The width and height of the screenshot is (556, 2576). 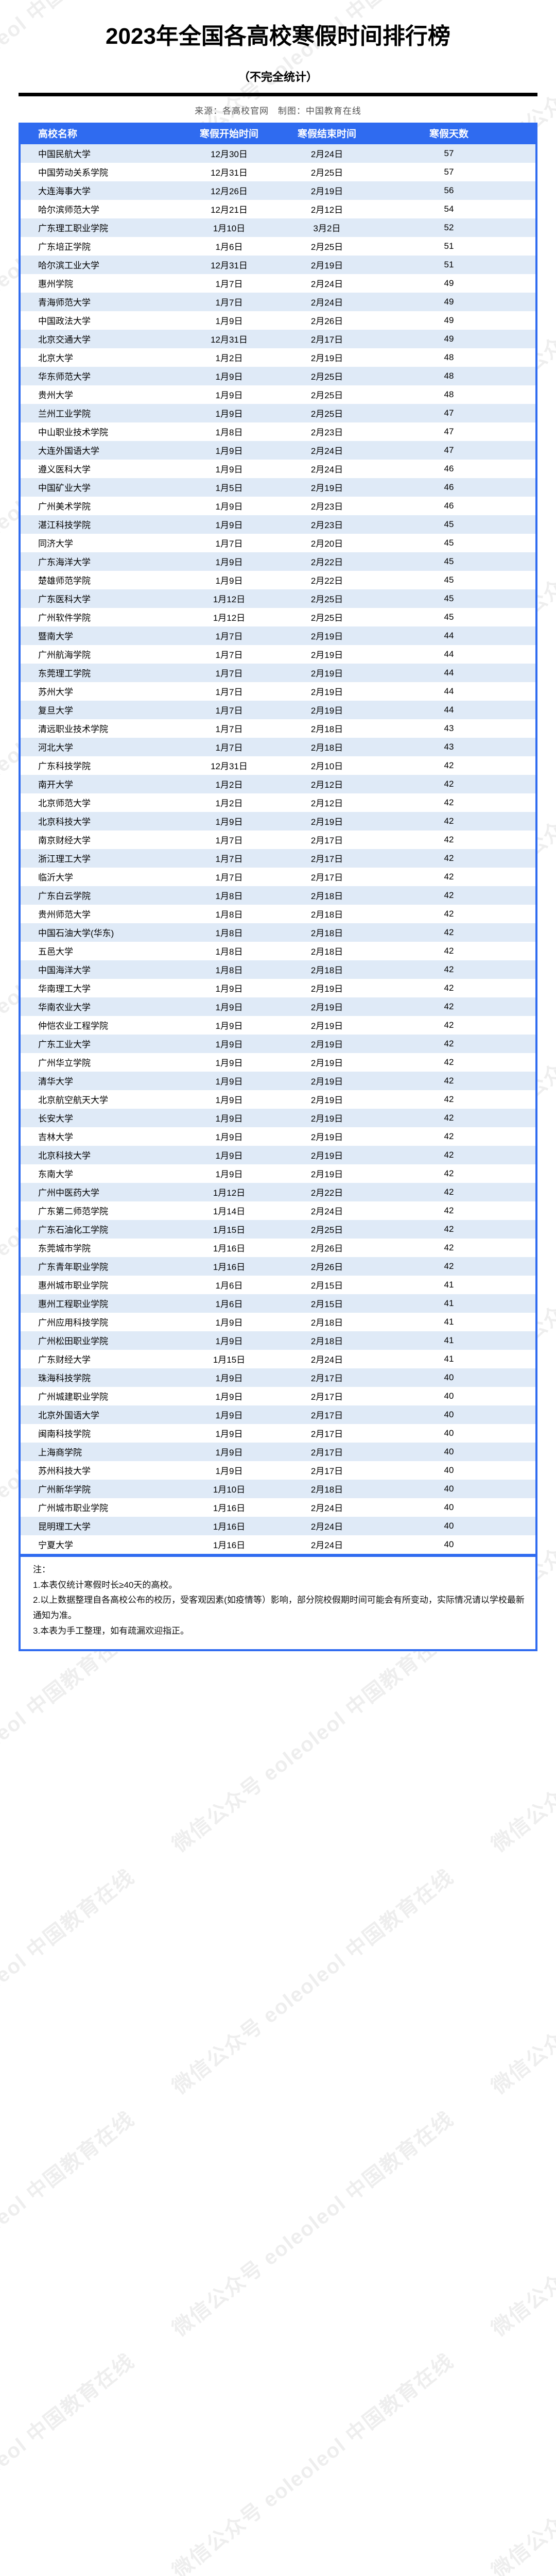 What do you see at coordinates (64, 414) in the screenshot?
I see `cell-university-name: 兰州工业学院` at bounding box center [64, 414].